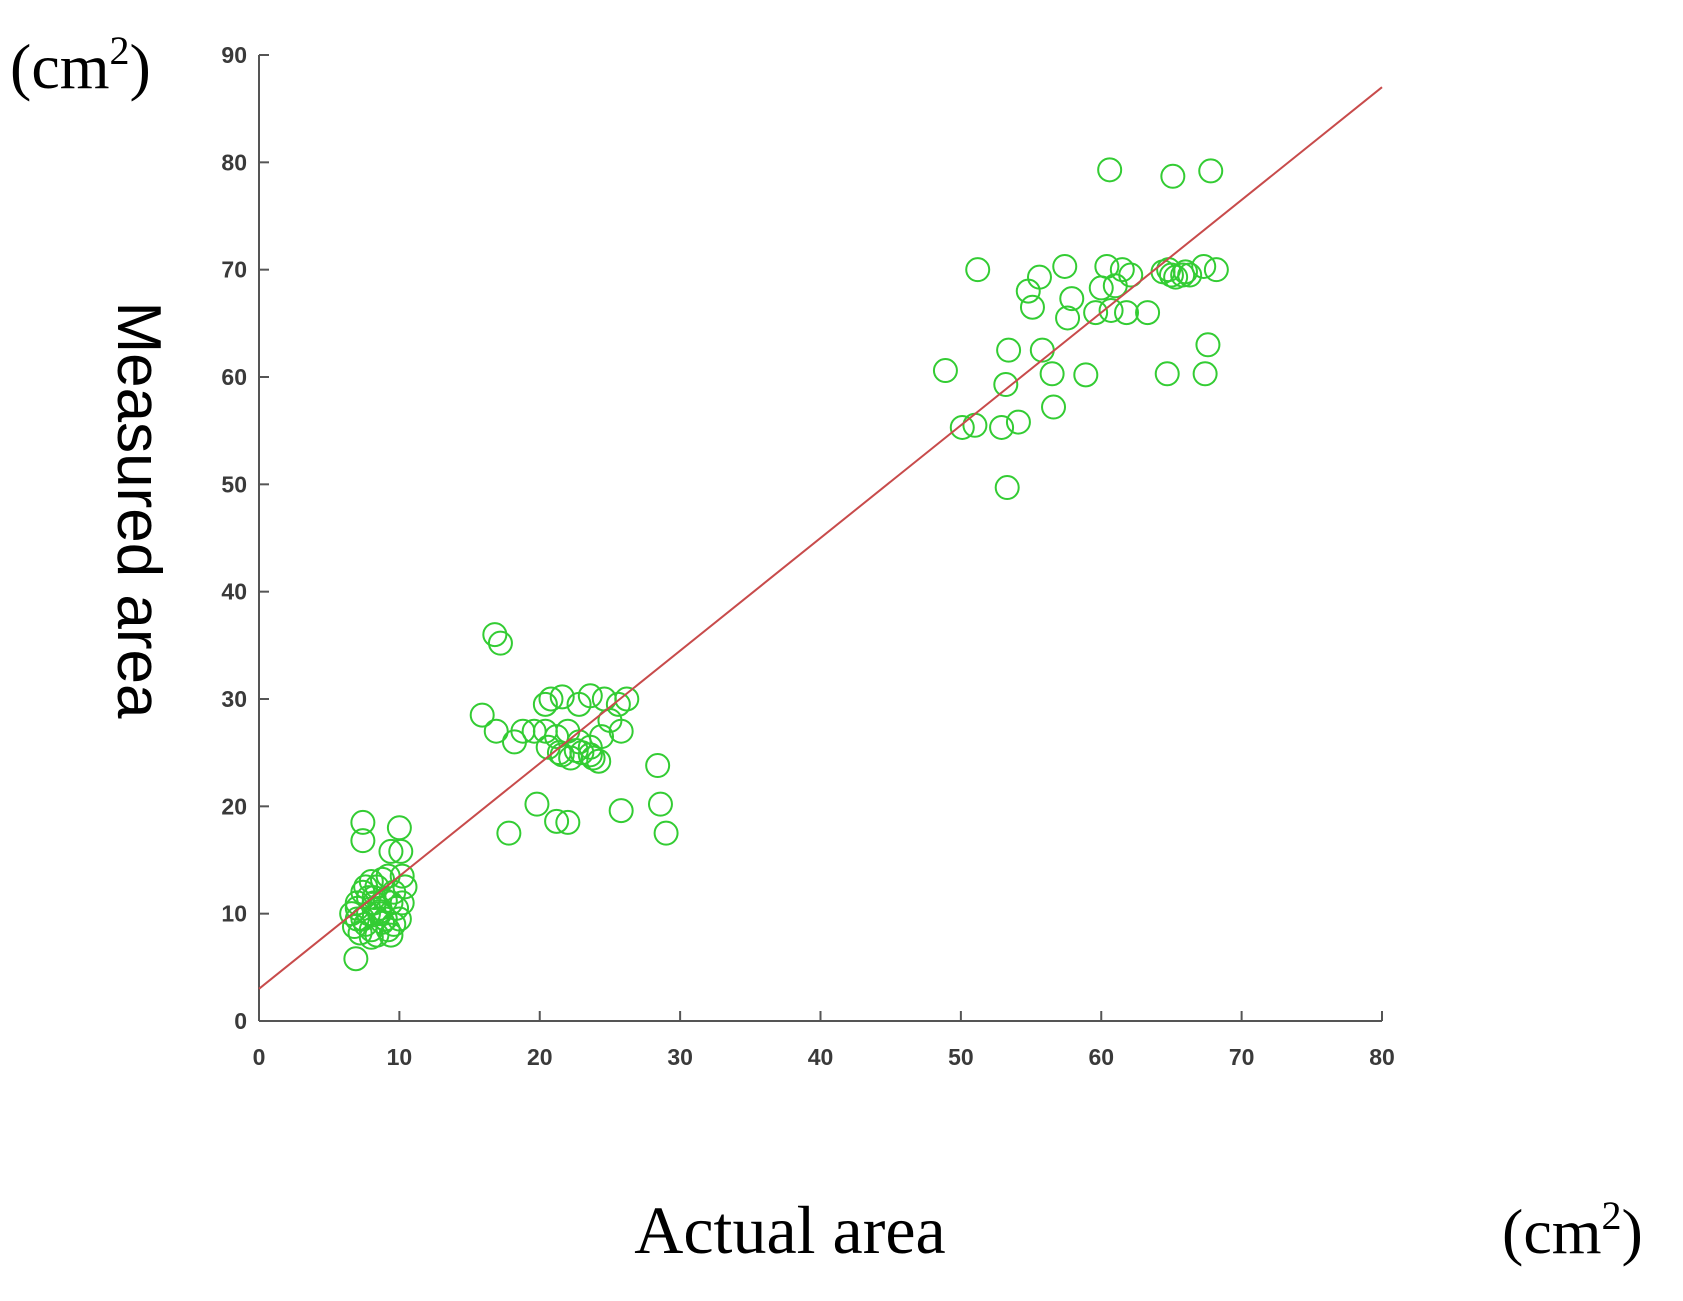  Describe the element at coordinates (680, 1057) in the screenshot. I see `x-tick-label: 30` at that location.